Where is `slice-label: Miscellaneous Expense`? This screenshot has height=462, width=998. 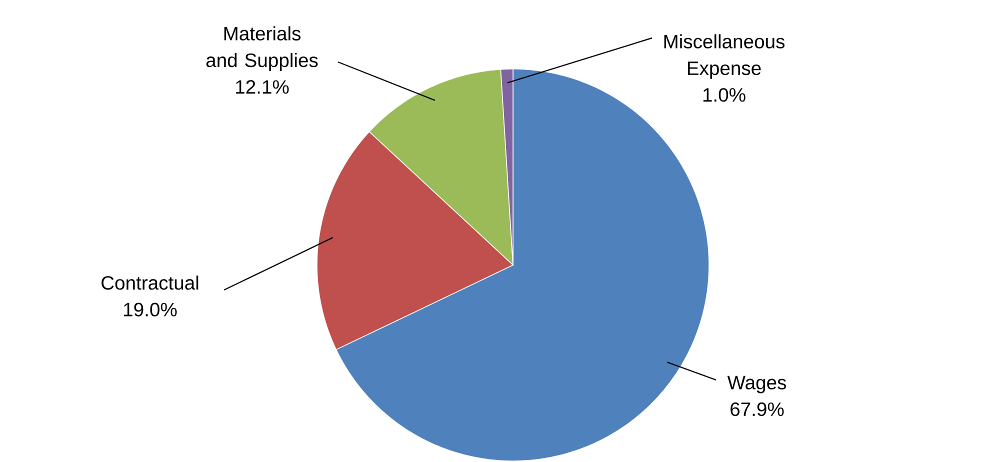
slice-label: Miscellaneous Expense is located at coordinates (724, 56).